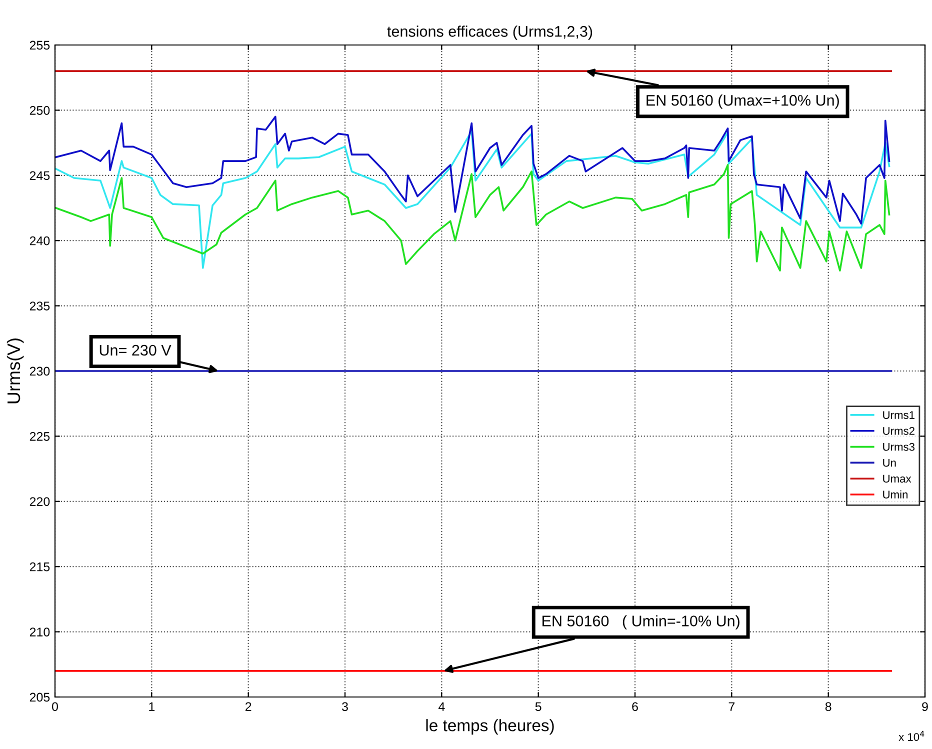 The image size is (932, 749). What do you see at coordinates (40, 632) in the screenshot?
I see `y-tick-label: 210` at bounding box center [40, 632].